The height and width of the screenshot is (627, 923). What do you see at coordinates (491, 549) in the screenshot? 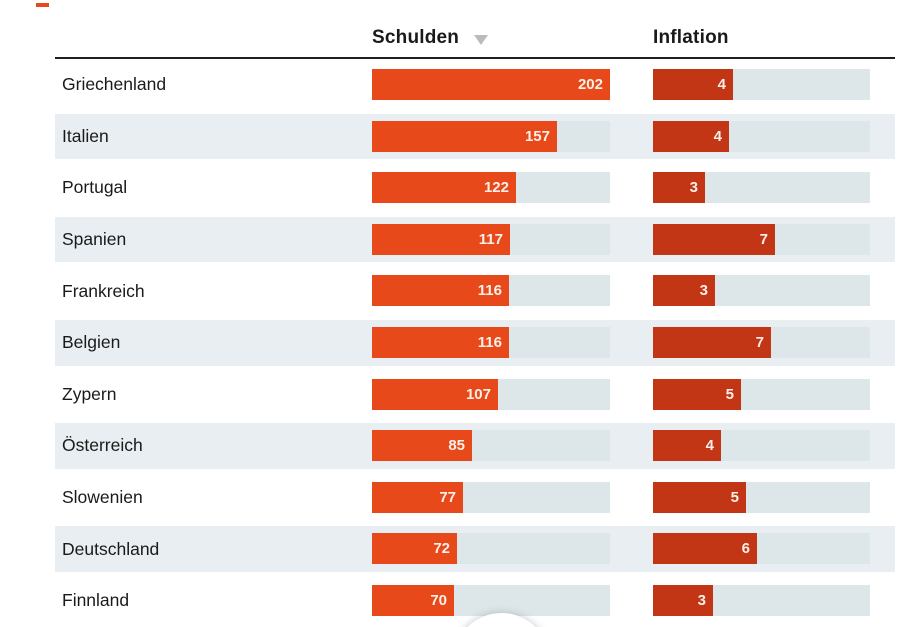
I see `schulden-bar-track: 72` at bounding box center [491, 549].